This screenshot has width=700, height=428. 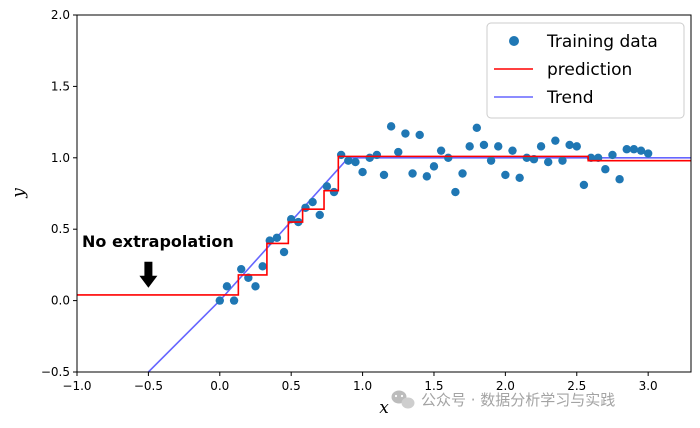 I want to click on legend-box, so click(x=585, y=70).